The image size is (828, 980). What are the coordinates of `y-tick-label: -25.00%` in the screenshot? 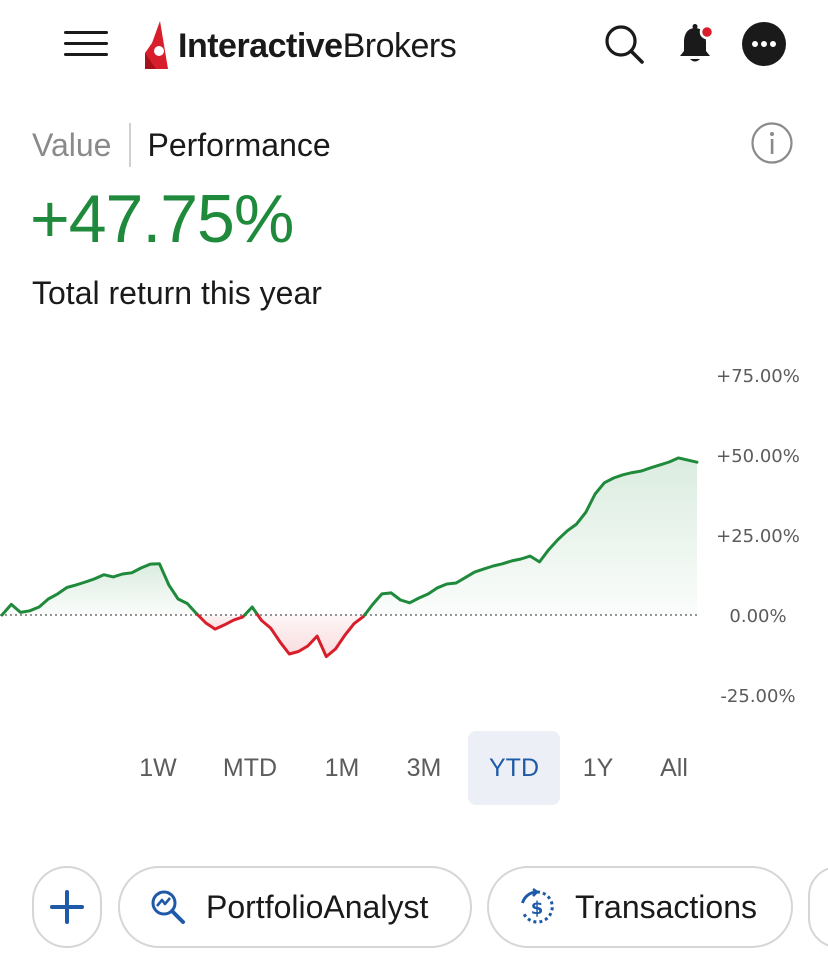 It's located at (757, 696).